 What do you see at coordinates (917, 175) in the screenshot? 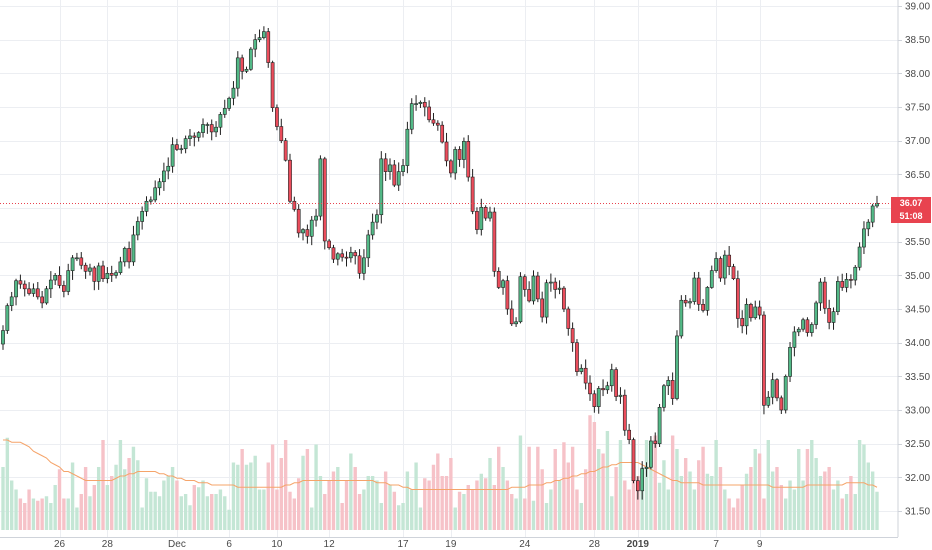
I see `y-tick-label: 36.50` at bounding box center [917, 175].